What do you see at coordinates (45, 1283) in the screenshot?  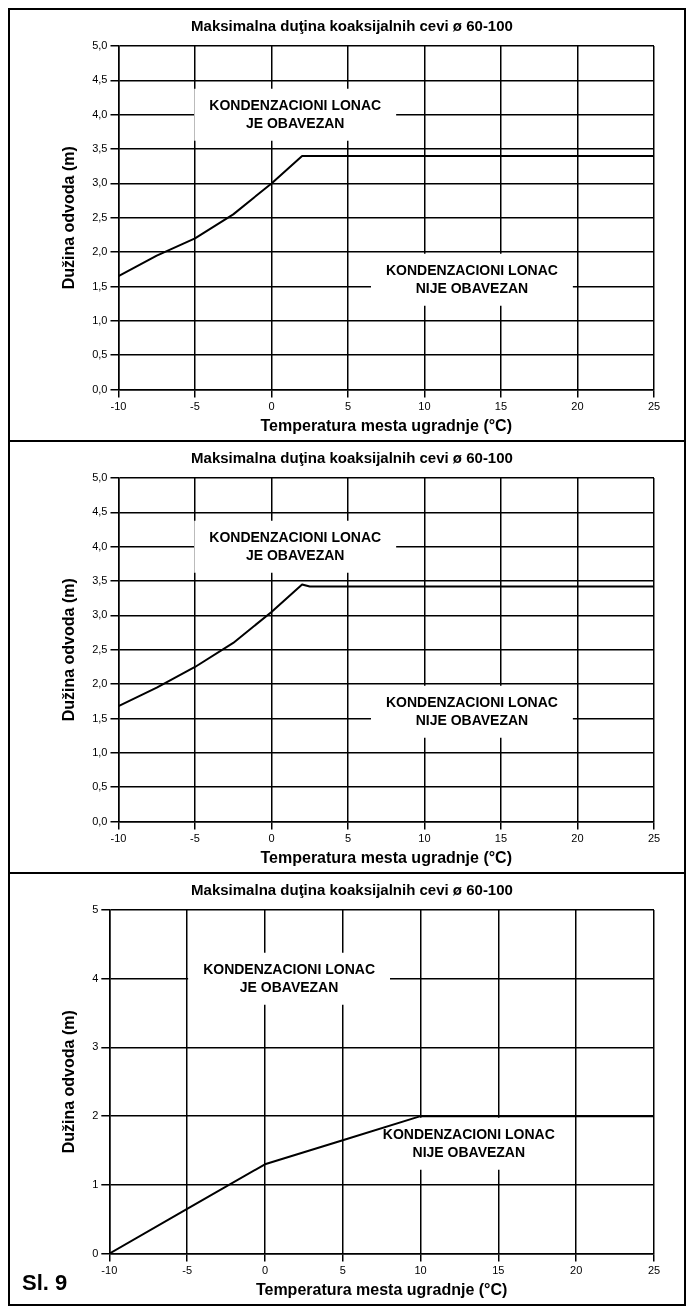 I see `text: Sl. 9` at bounding box center [45, 1283].